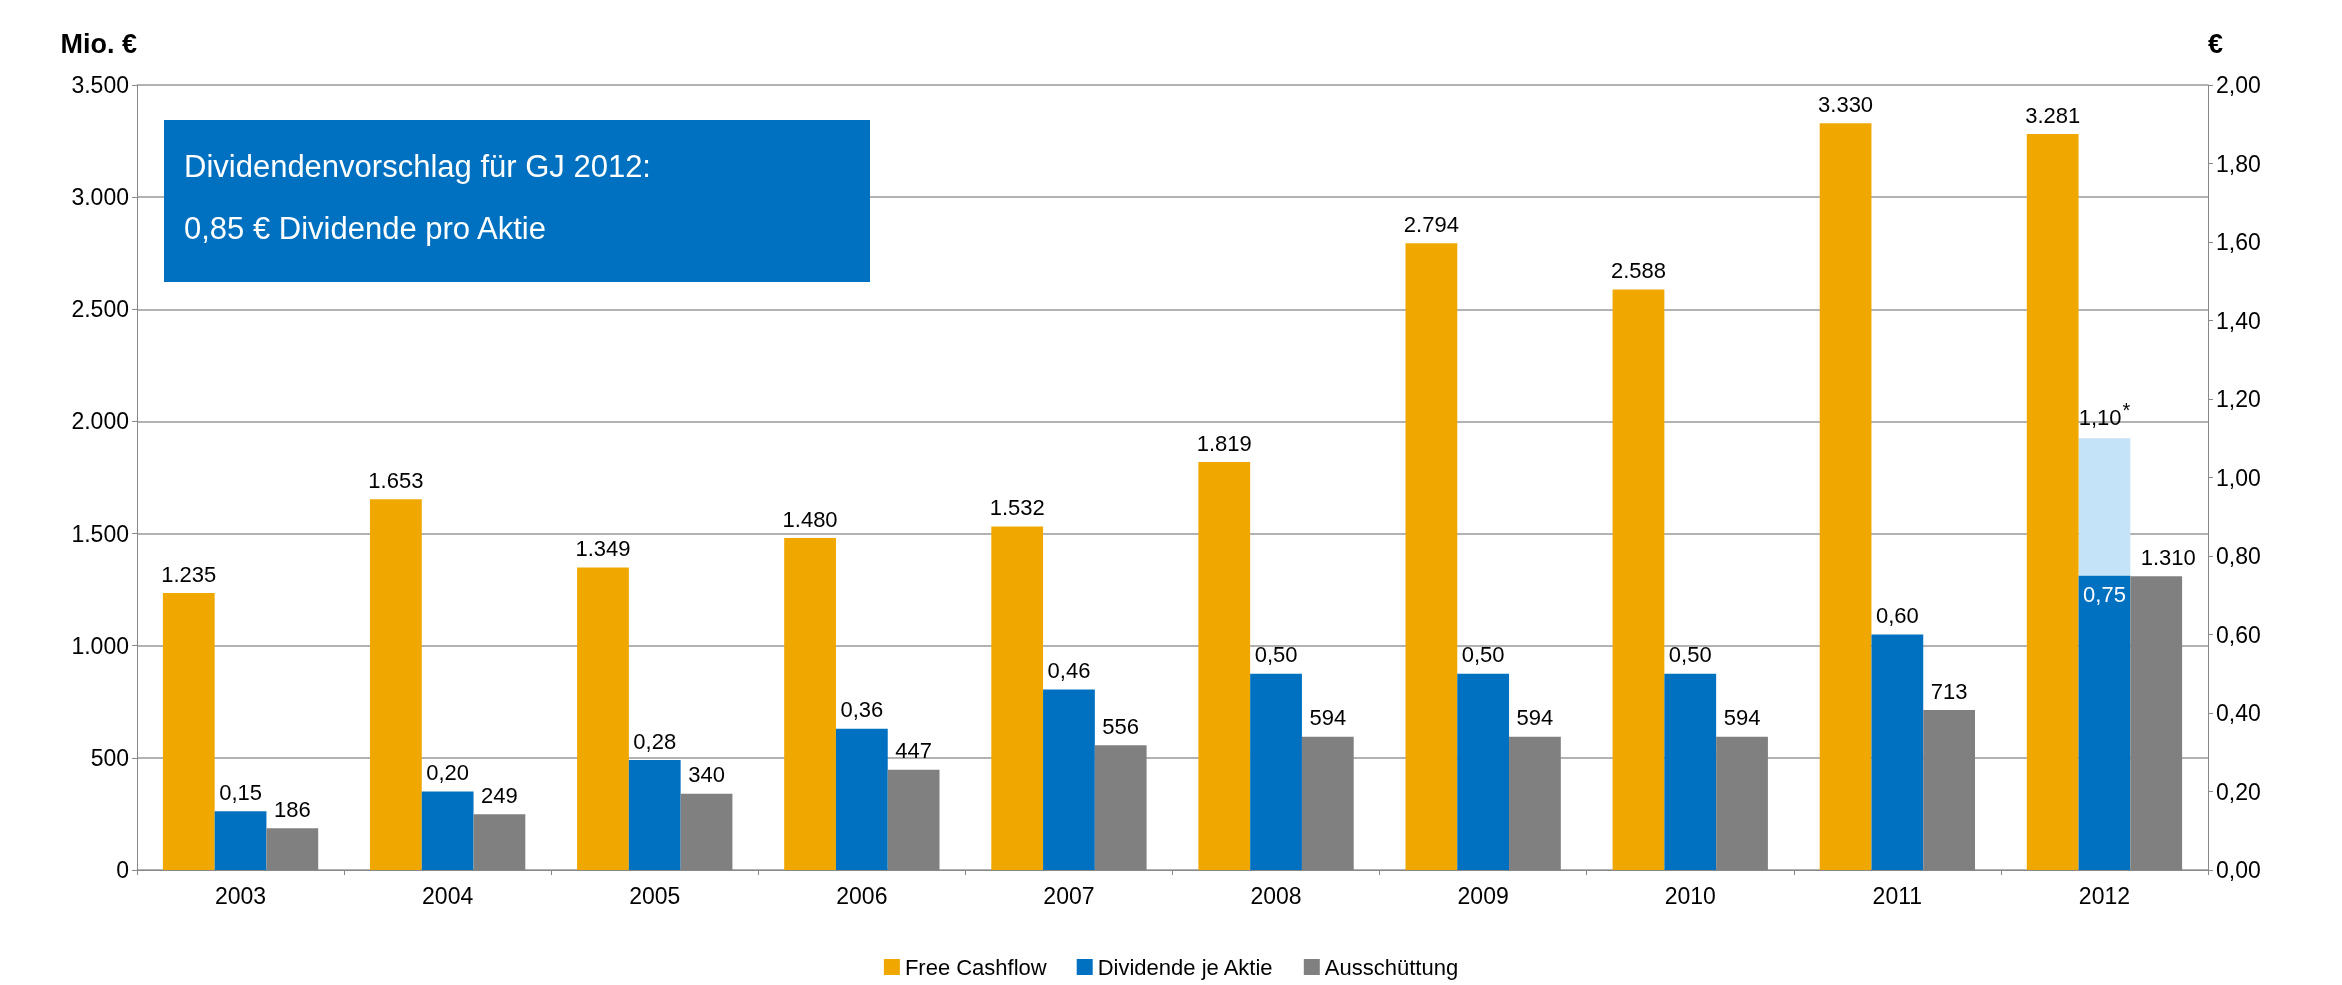 This screenshot has height=985, width=2342. I want to click on annotation: 0,85 € Dividende pro Aktie, so click(365, 229).